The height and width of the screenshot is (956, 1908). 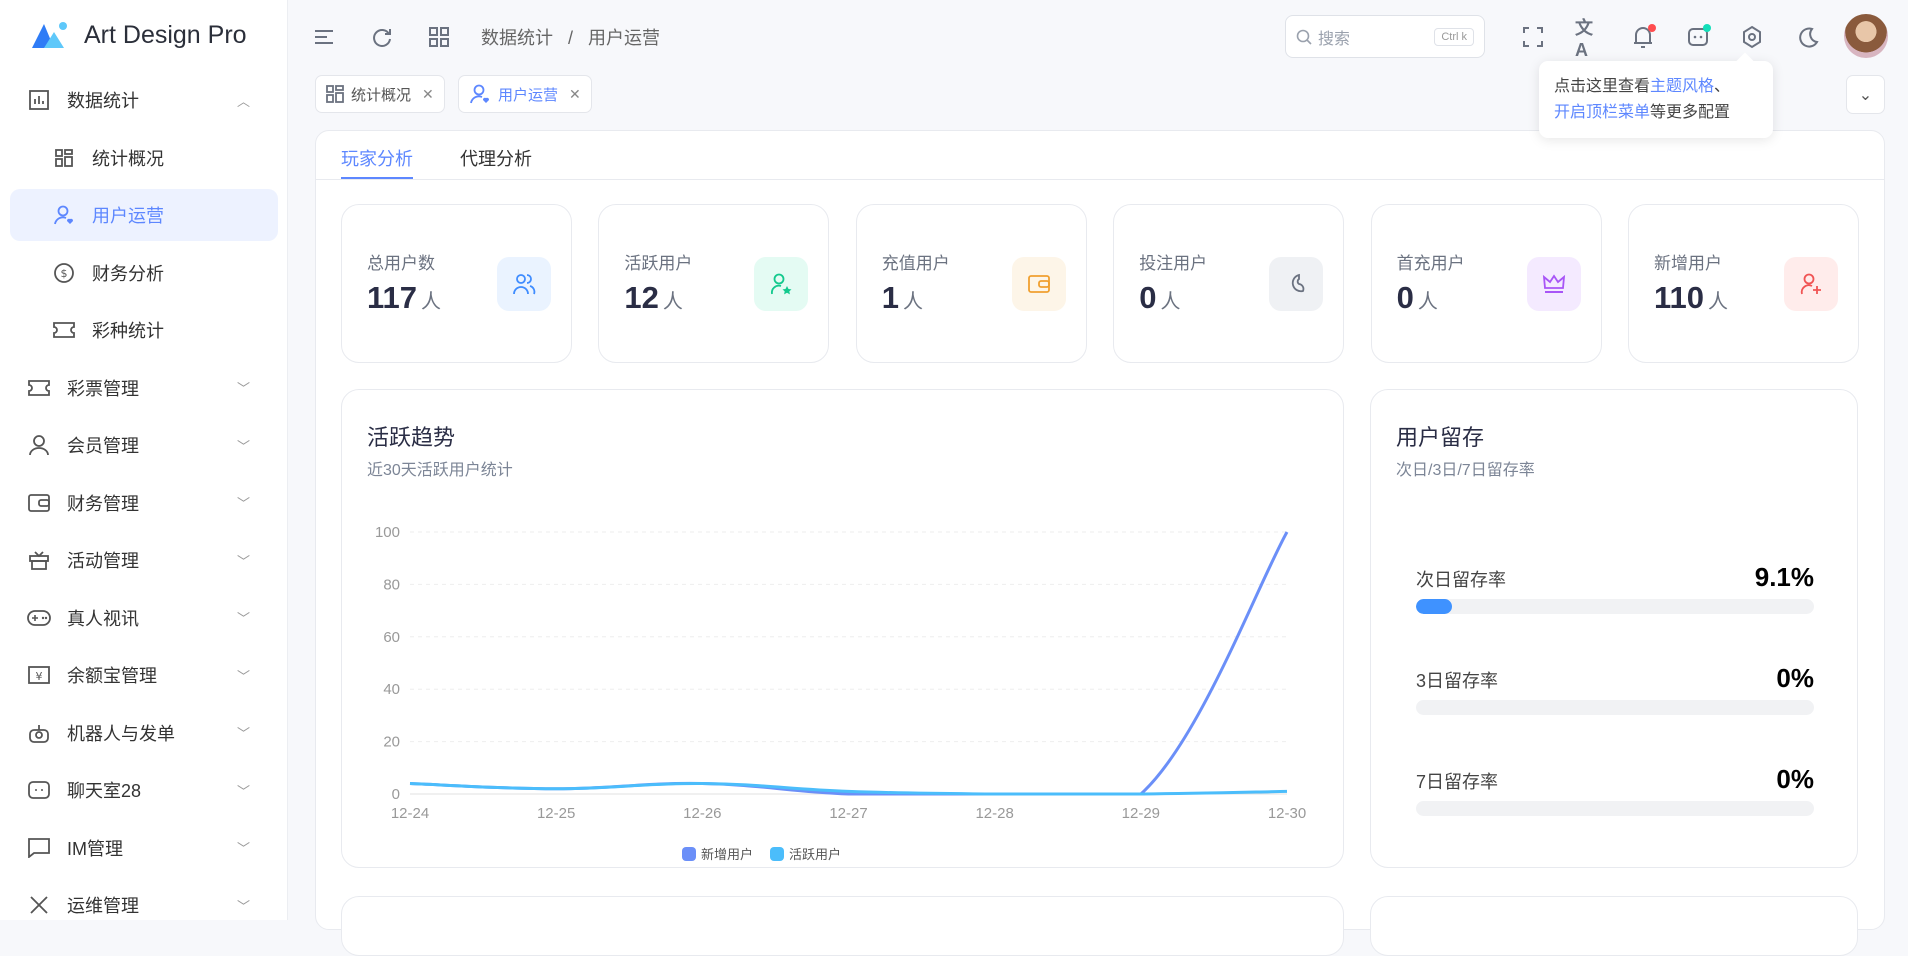 What do you see at coordinates (95, 848) in the screenshot?
I see `sidebar-item-label: IM管理` at bounding box center [95, 848].